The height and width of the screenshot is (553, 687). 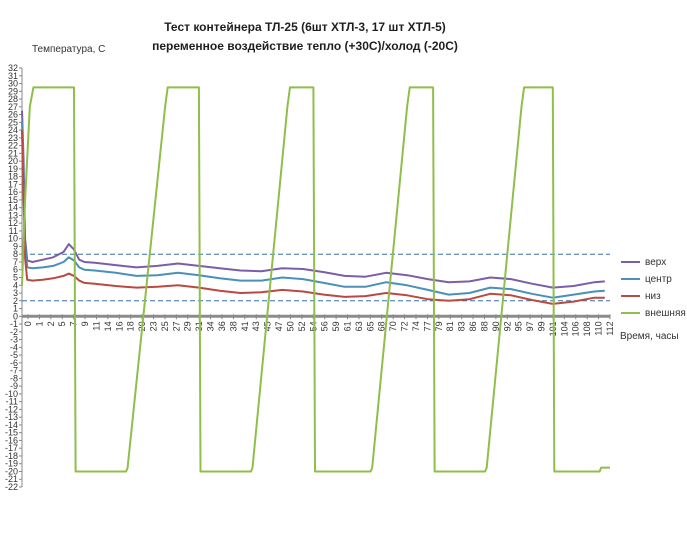 I want to click on x-tick-label: 99, so click(x=542, y=326).